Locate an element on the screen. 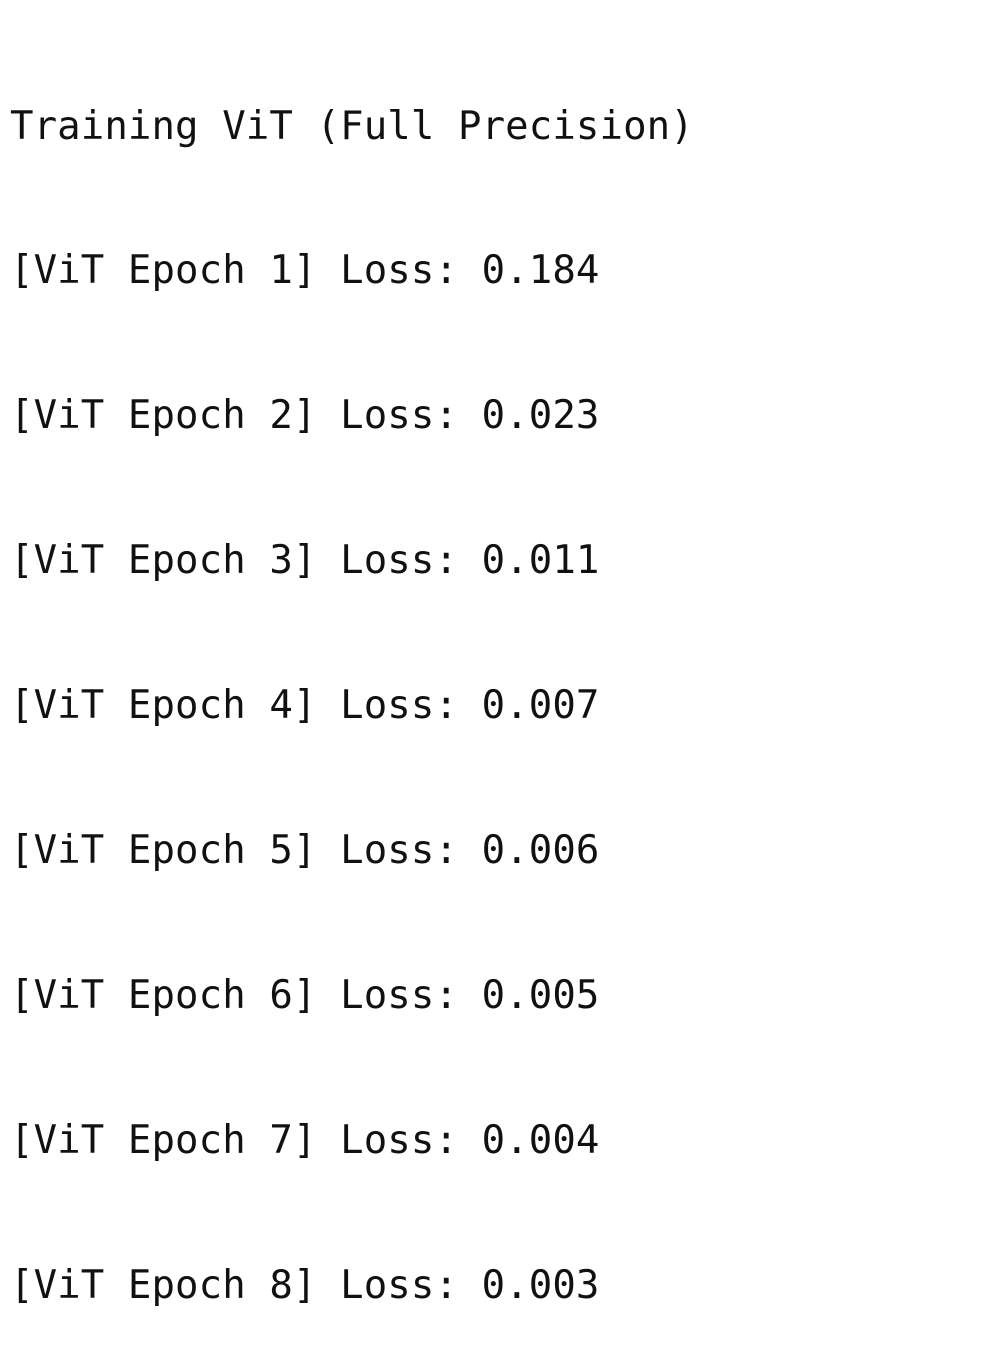 The image size is (1004, 1368). epoch-log-line: [ViT Epoch 7] Loss: 0.004 is located at coordinates (305, 1140).